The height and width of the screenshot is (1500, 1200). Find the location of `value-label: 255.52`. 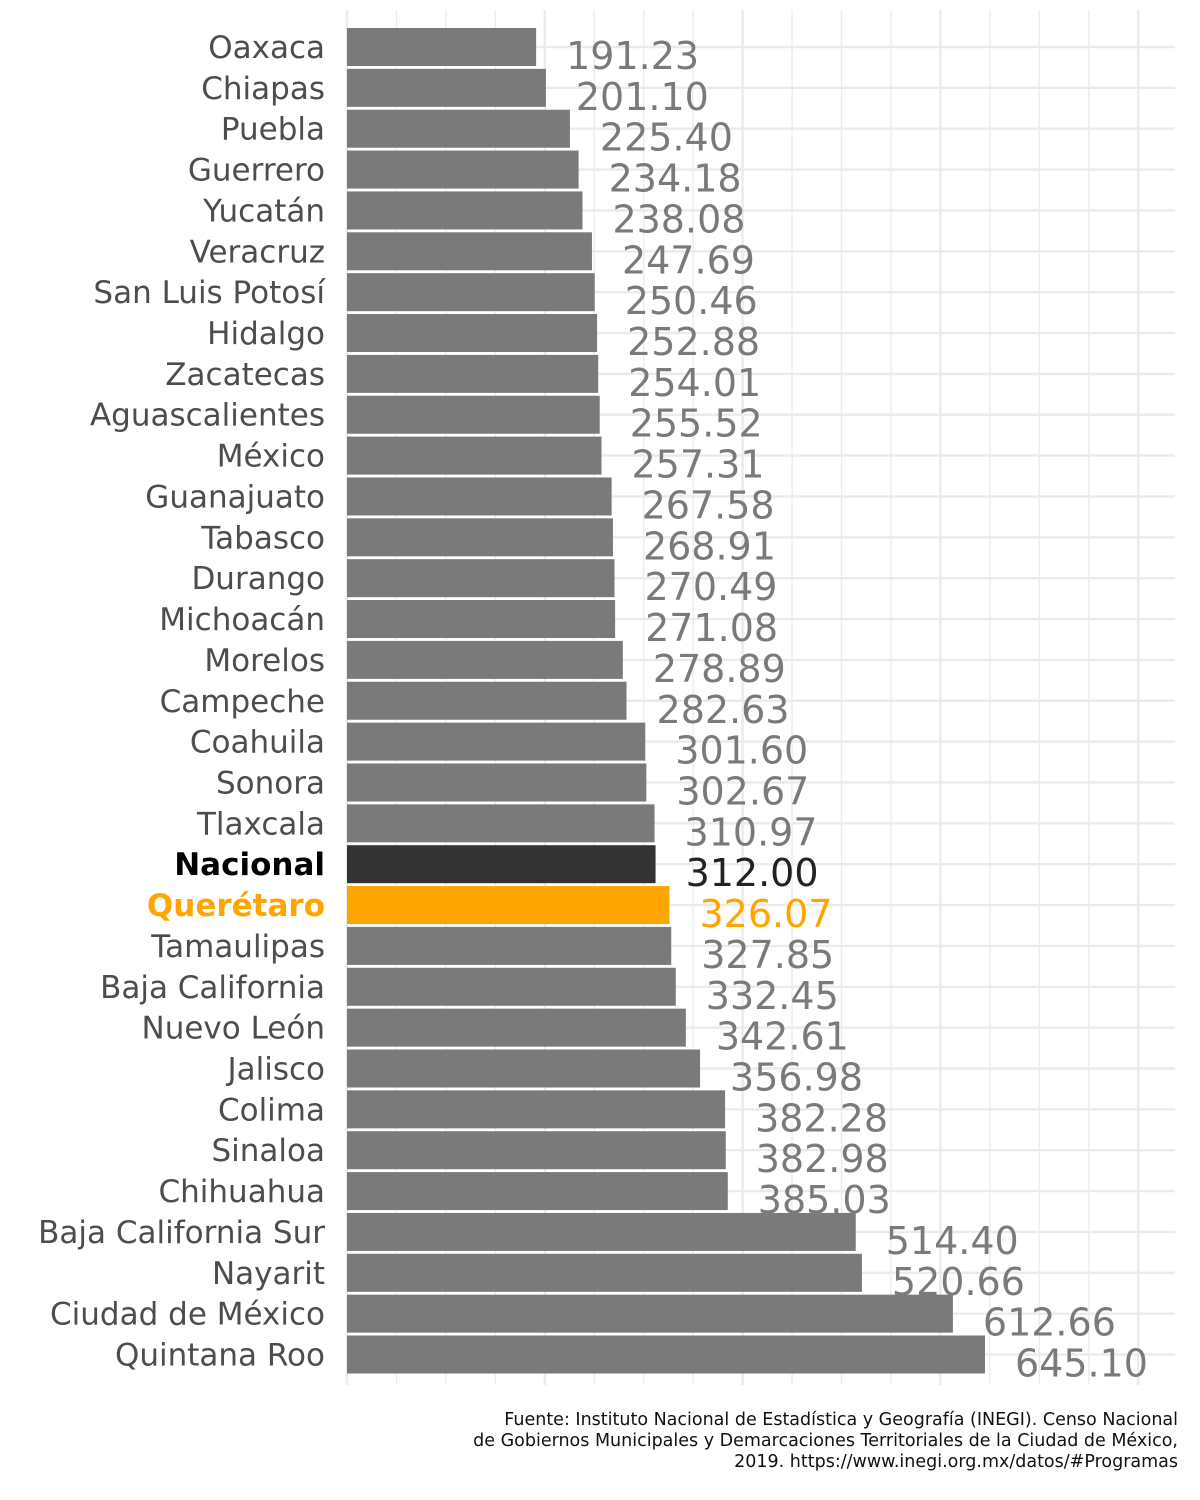

value-label: 255.52 is located at coordinates (696, 424).